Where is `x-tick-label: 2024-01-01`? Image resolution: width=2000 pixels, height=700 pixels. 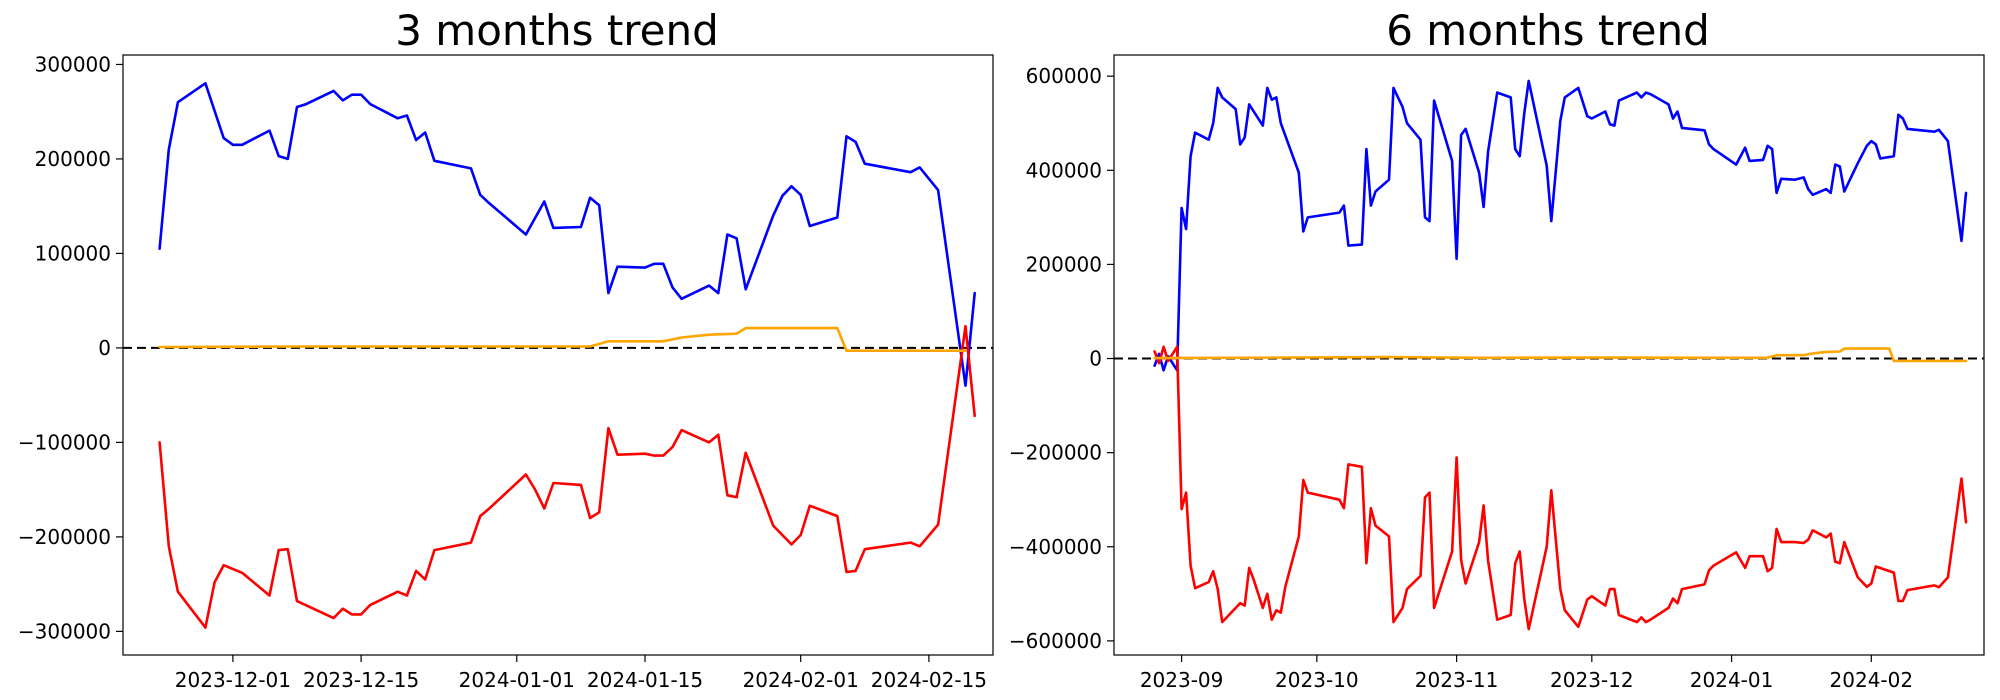 x-tick-label: 2024-01-01 is located at coordinates (517, 680).